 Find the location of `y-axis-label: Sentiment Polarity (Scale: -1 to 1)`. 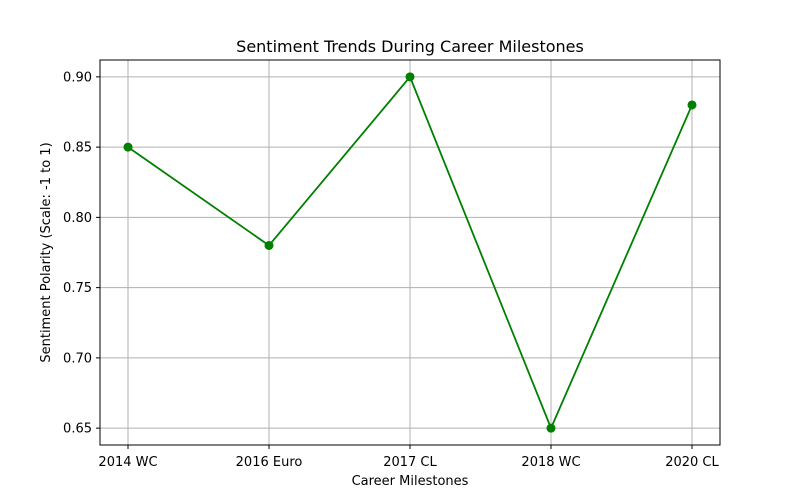

y-axis-label: Sentiment Polarity (Scale: -1 to 1) is located at coordinates (46, 252).